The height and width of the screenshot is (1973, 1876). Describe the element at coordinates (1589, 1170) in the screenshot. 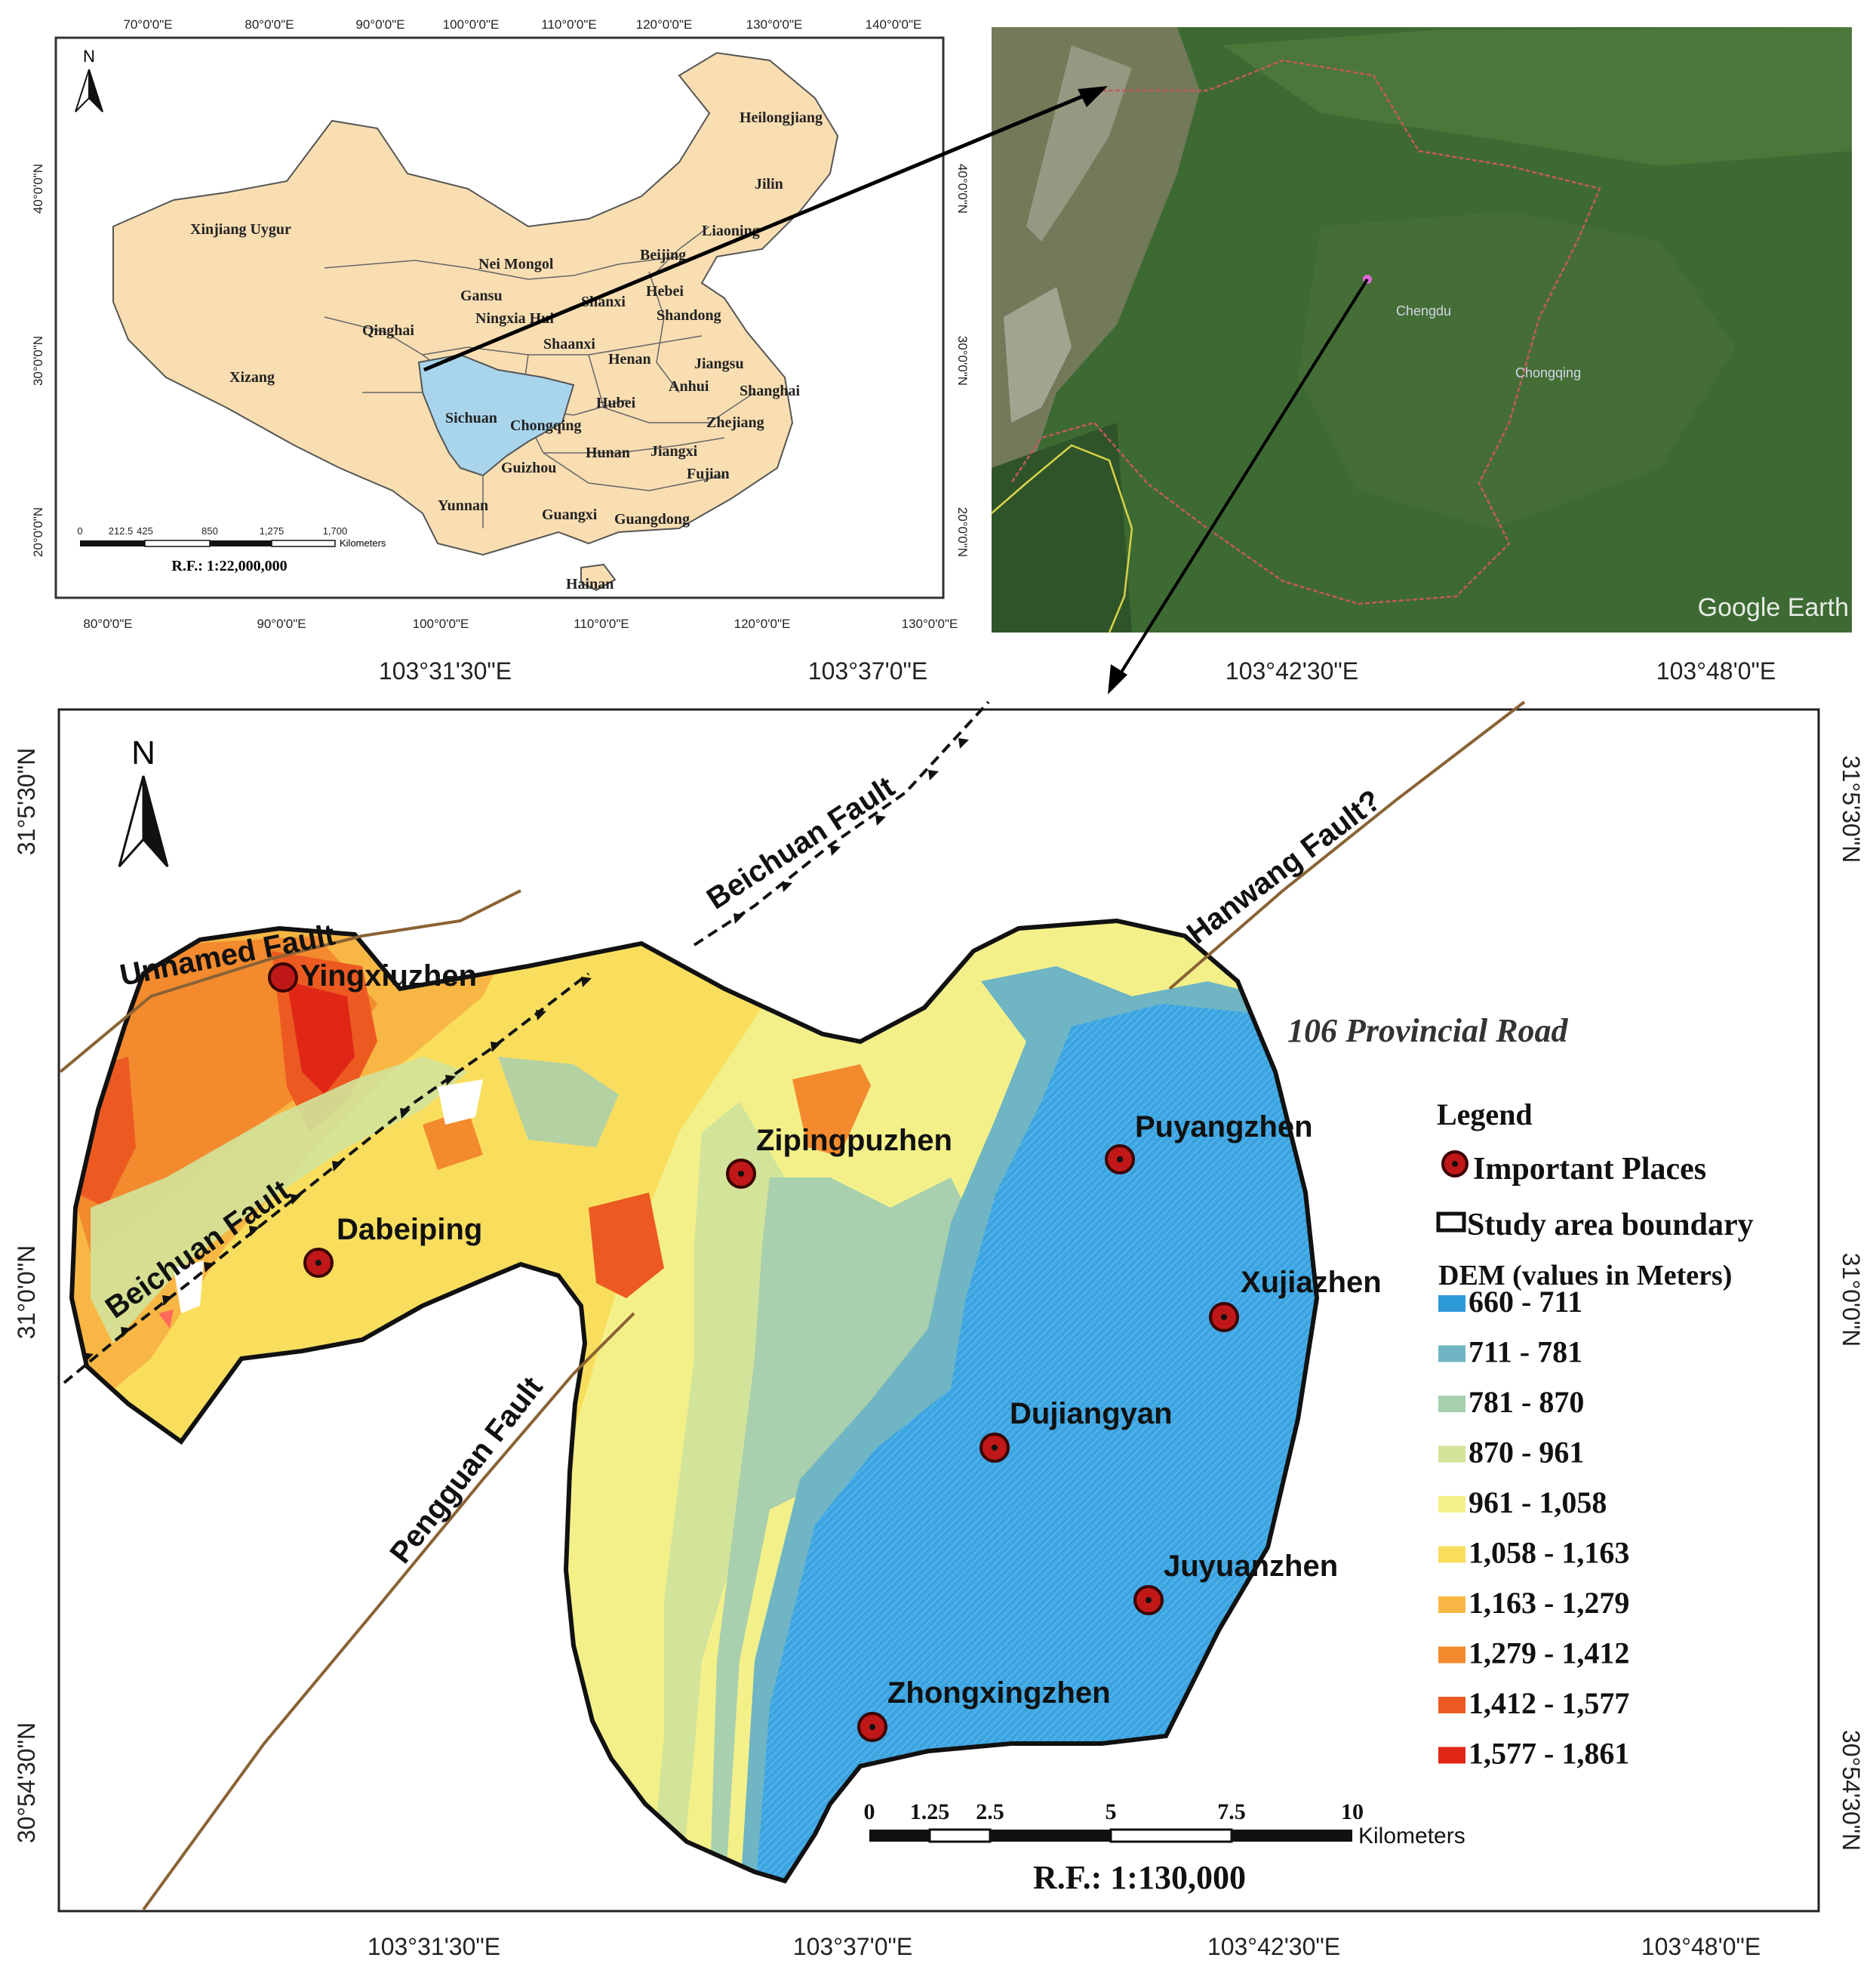

I see `legend-important-places: Important Places` at that location.